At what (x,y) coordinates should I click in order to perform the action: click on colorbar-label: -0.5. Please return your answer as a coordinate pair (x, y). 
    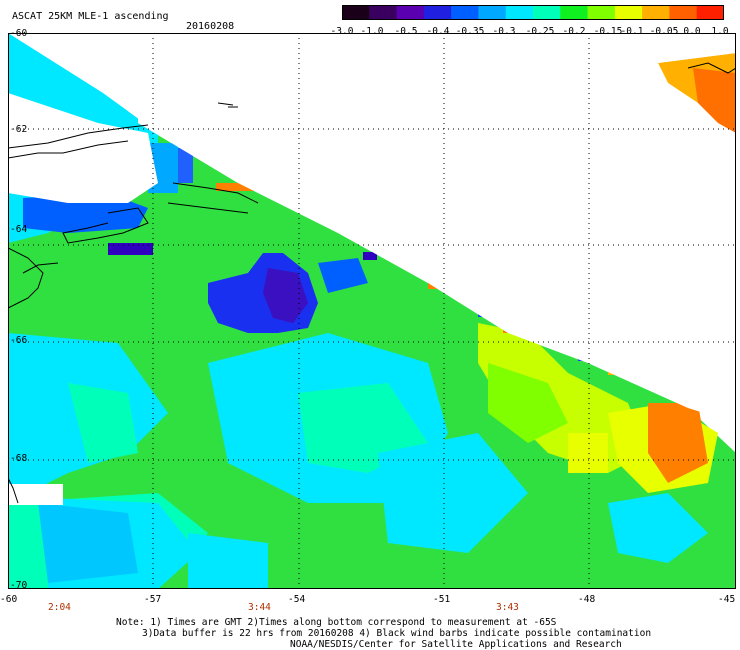
    Looking at the image, I should click on (406, 31).